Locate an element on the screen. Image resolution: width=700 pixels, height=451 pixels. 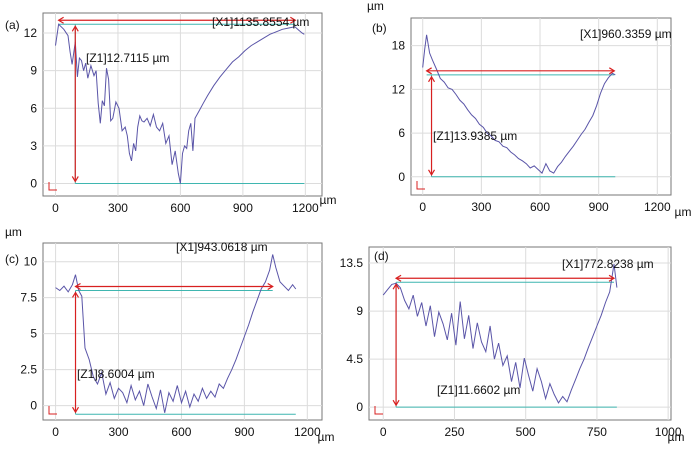
z-measurement-label: [Z1]12.7115 µm is located at coordinates (127, 58).